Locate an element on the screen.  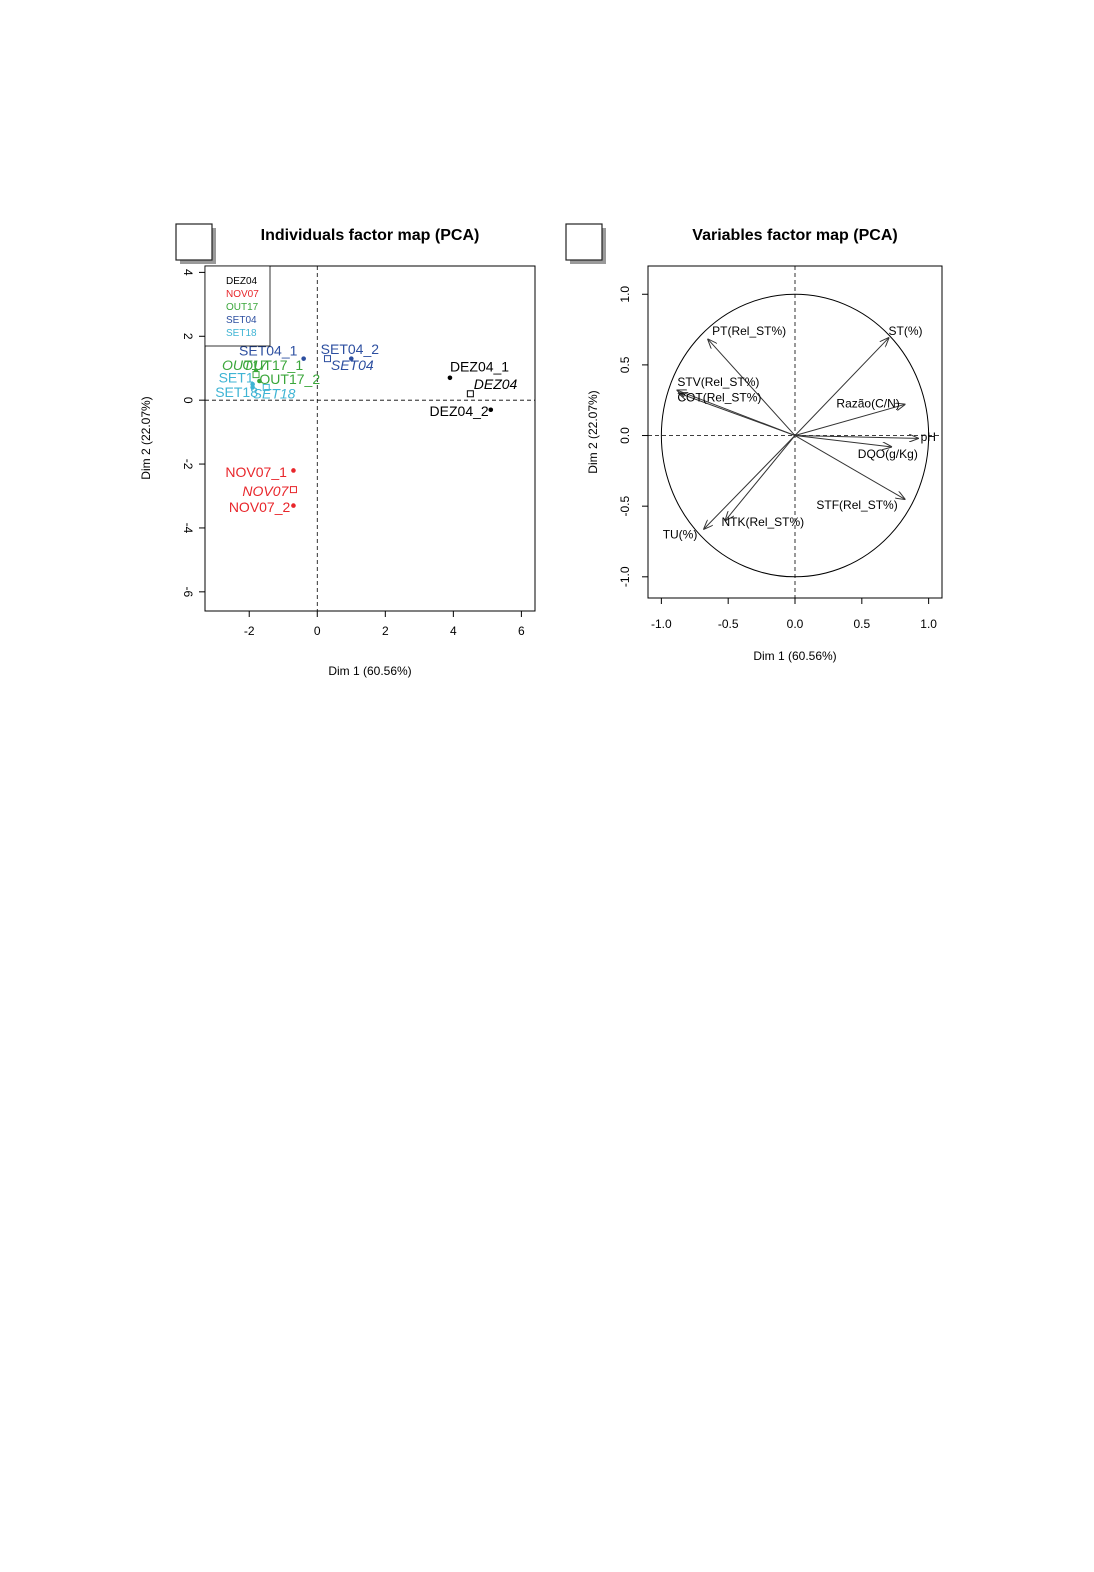
x-tick-label-individuals: -2 is located at coordinates (249, 631).